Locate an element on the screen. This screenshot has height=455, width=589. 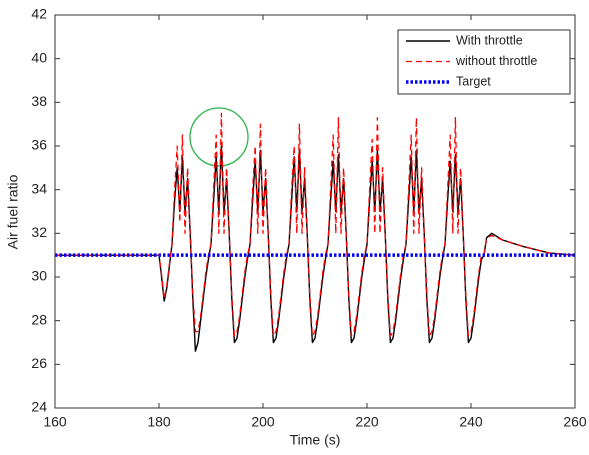
y-axis-label: Air fuel ratio is located at coordinates (13, 211).